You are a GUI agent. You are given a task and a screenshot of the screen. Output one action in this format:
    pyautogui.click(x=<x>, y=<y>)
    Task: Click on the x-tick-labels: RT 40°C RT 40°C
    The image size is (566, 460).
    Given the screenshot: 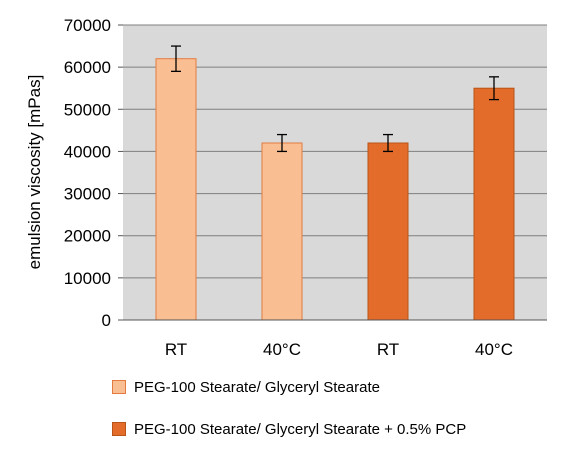 What is the action you would take?
    pyautogui.click(x=339, y=349)
    